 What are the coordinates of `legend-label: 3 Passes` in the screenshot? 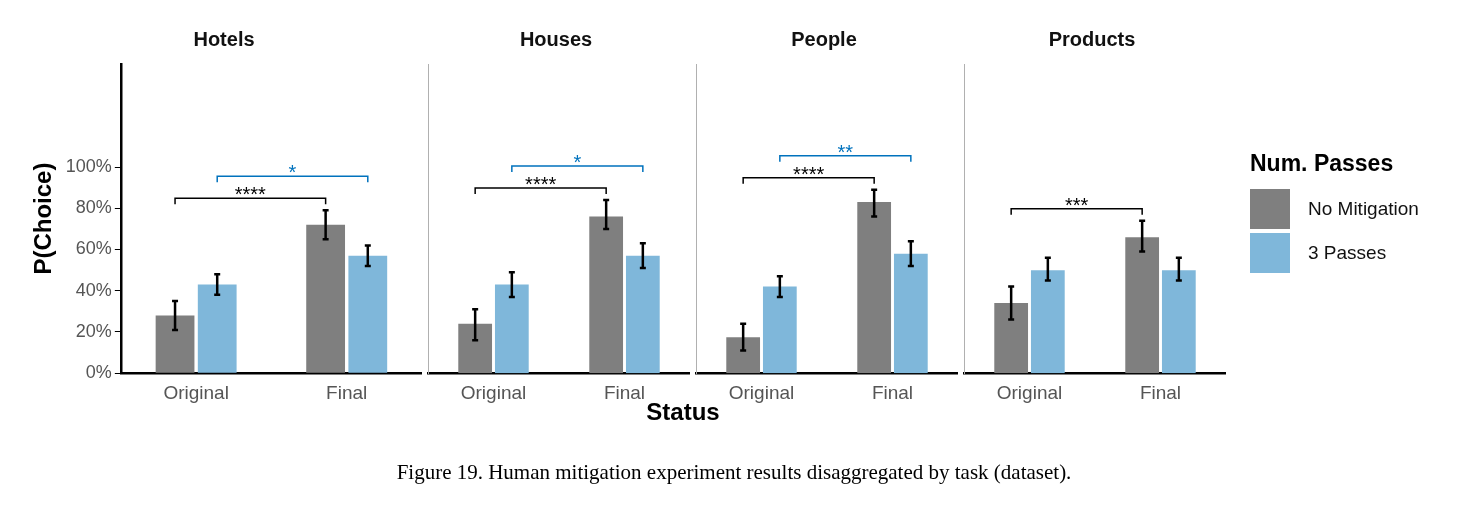 It's located at (1347, 253).